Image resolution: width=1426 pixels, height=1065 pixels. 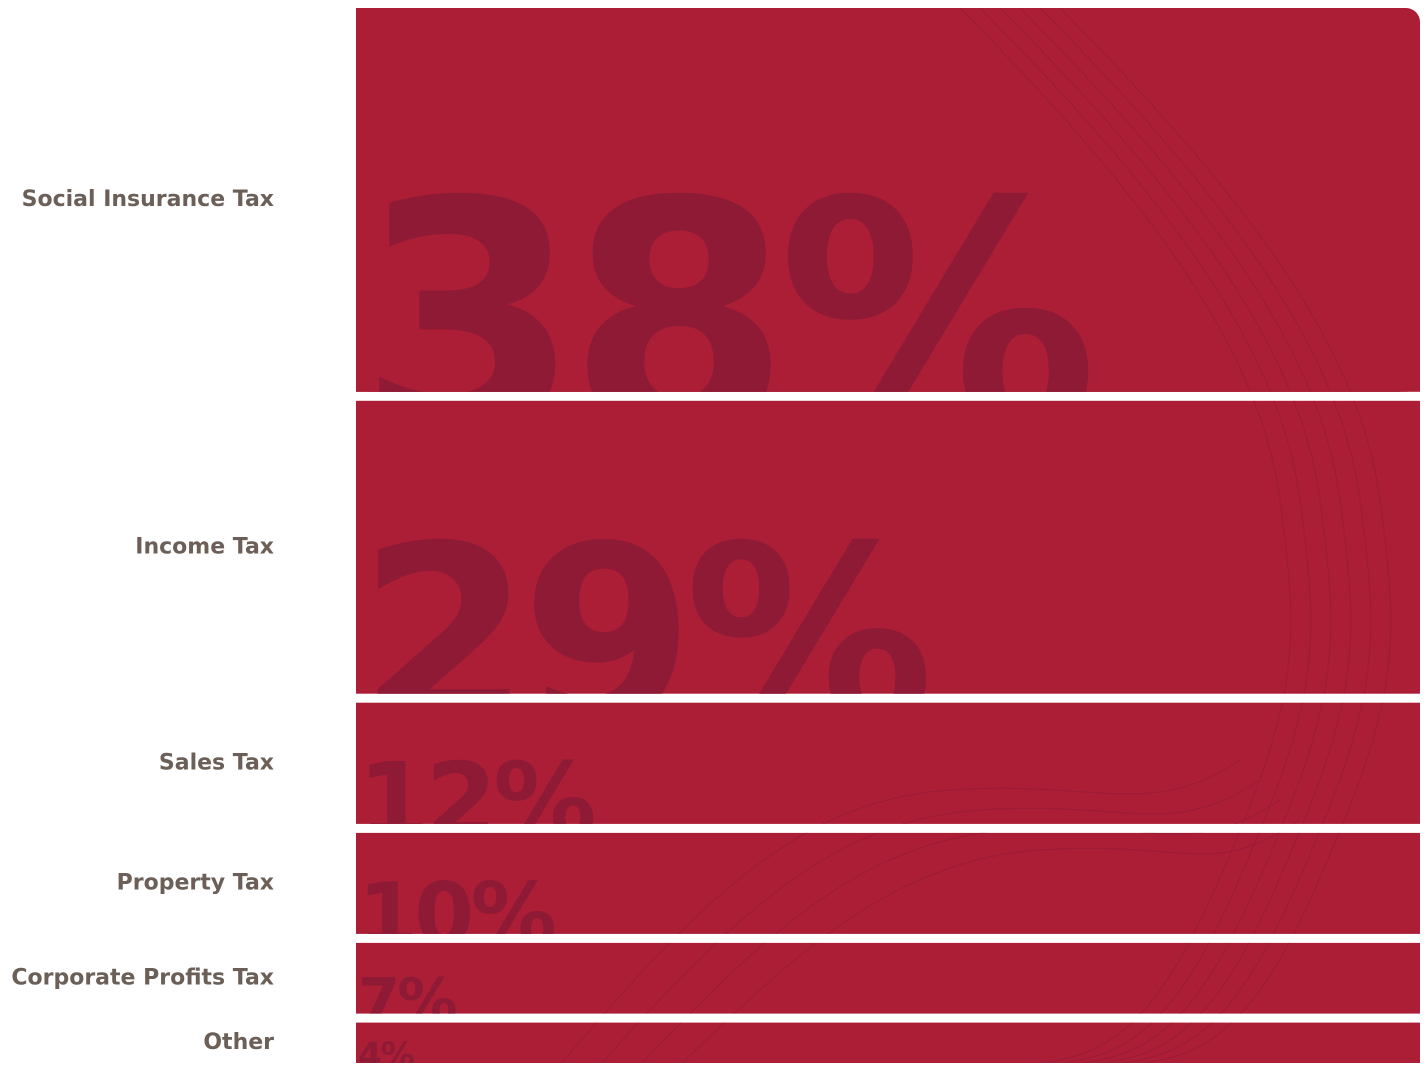 What do you see at coordinates (475, 801) in the screenshot?
I see `value-label: 12%` at bounding box center [475, 801].